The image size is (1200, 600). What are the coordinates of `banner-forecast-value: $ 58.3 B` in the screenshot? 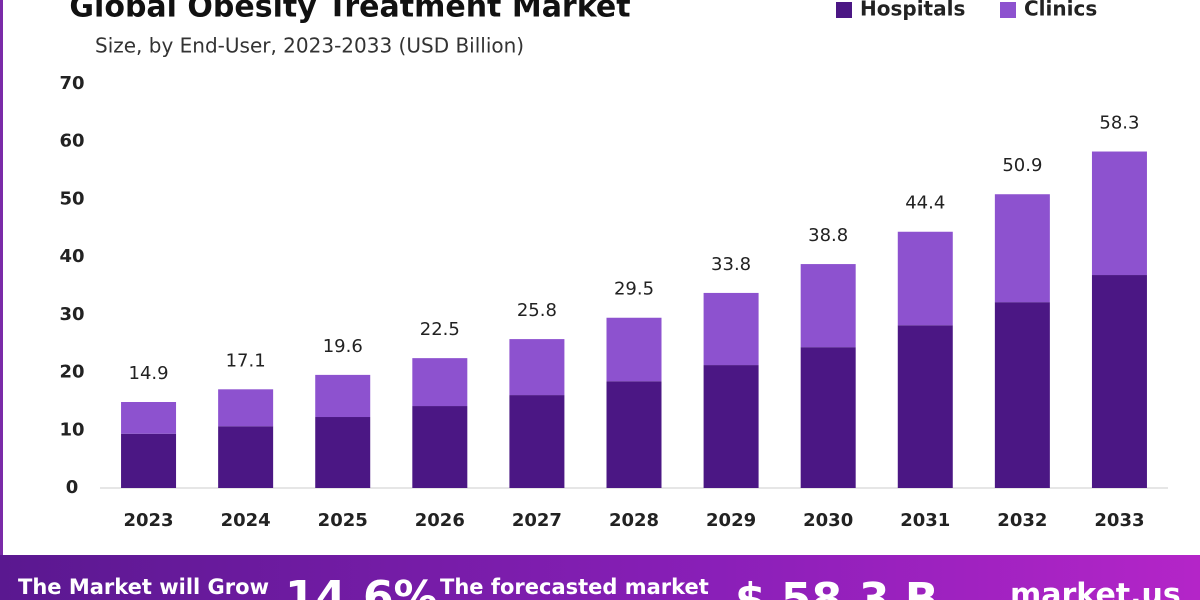 It's located at (836, 587).